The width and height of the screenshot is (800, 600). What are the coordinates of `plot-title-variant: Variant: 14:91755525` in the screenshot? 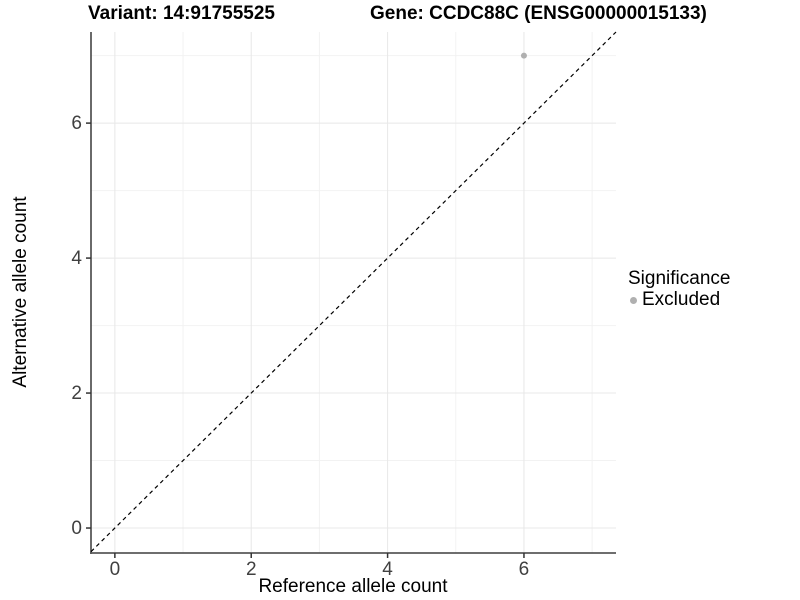 It's located at (181, 13).